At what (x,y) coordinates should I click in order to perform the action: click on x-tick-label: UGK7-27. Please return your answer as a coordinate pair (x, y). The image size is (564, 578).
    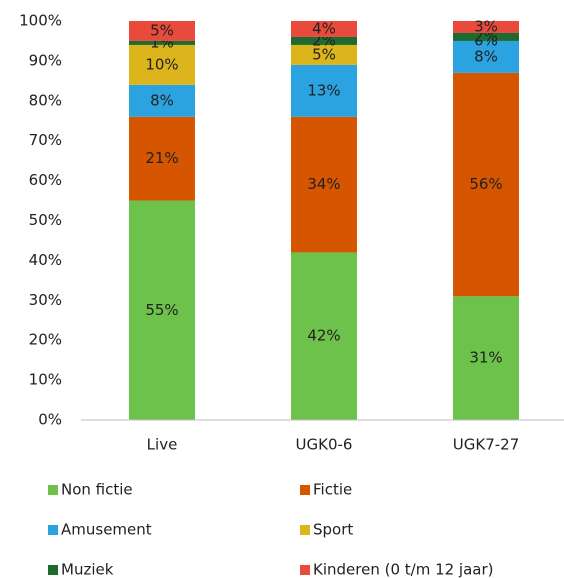
    Looking at the image, I should click on (486, 445).